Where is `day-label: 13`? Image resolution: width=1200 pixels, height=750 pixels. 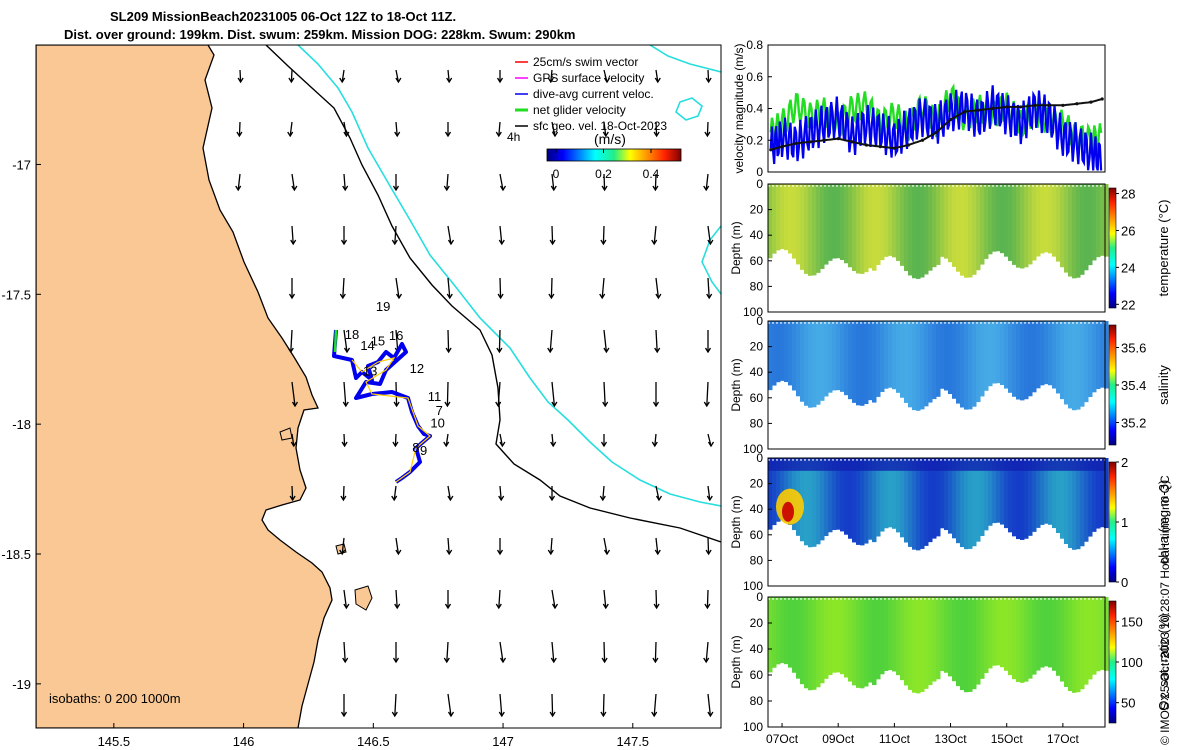
day-label: 13 is located at coordinates (370, 370).